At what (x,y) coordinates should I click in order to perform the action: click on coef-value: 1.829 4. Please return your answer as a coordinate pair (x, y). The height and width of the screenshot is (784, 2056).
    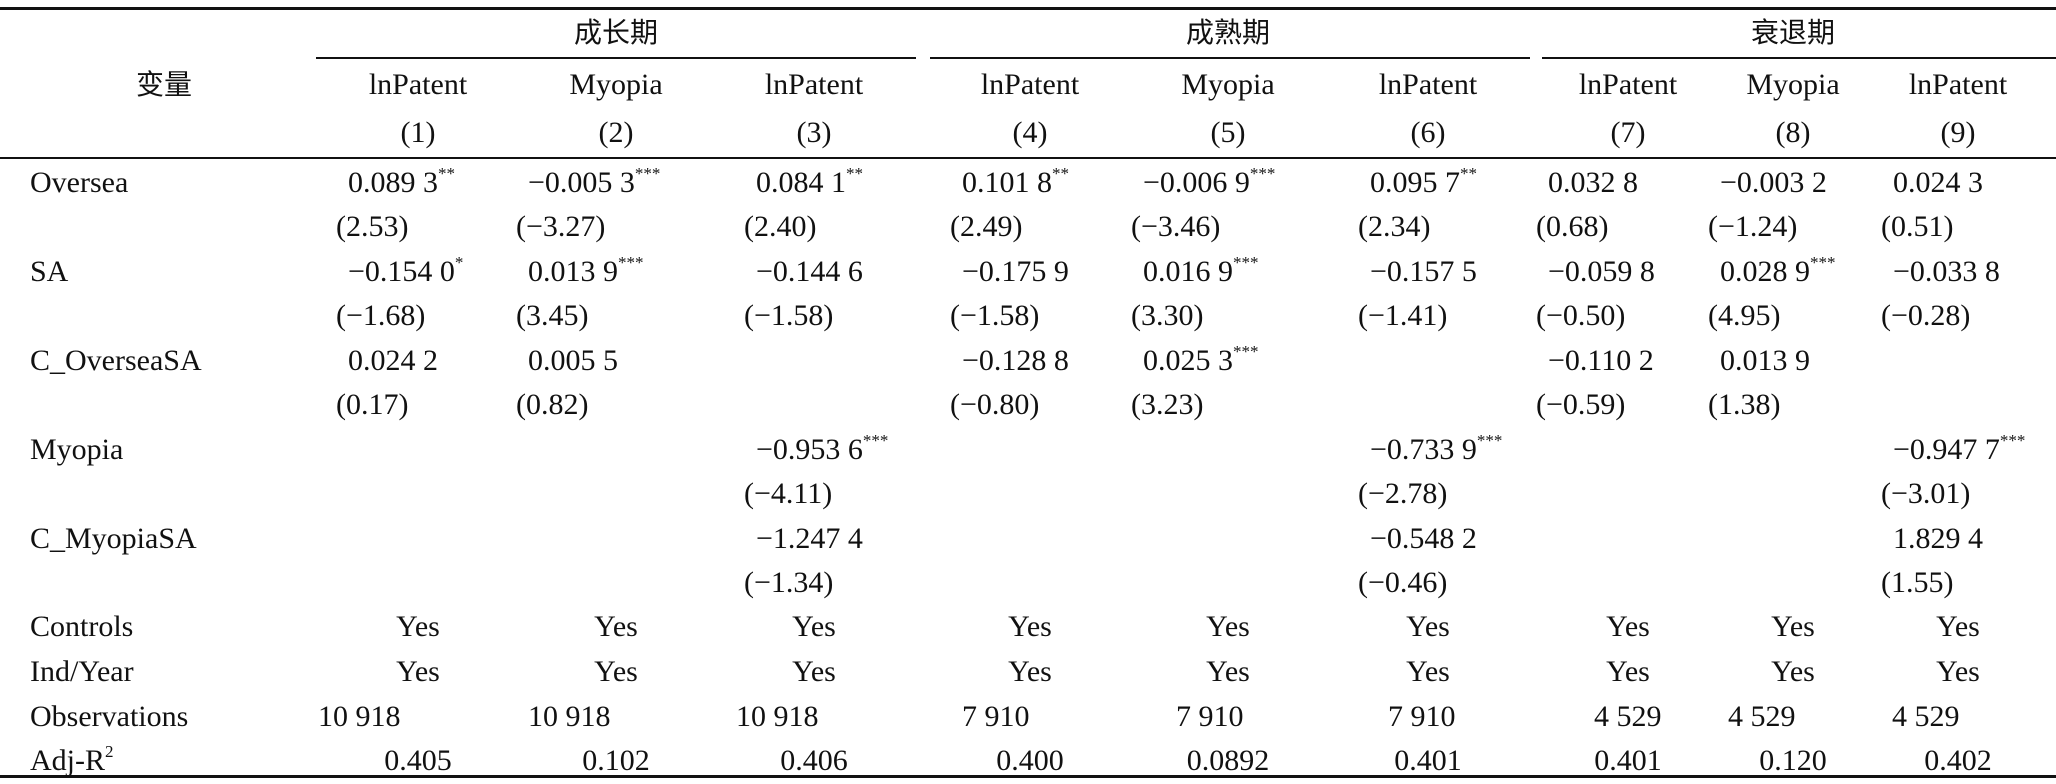
    Looking at the image, I should click on (1938, 538).